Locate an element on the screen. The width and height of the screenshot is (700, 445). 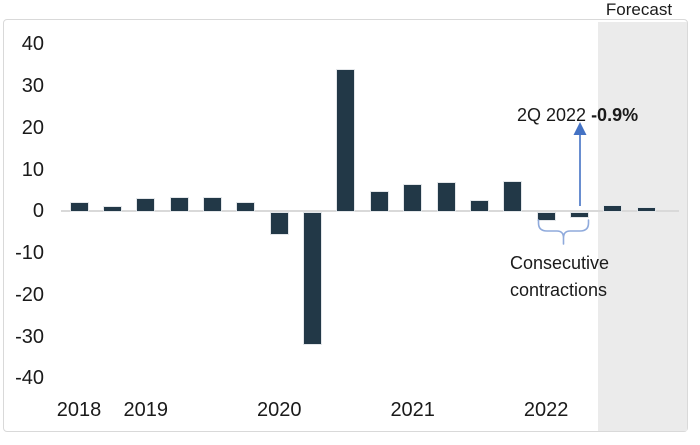
annotation-consecutive-line2: contractions is located at coordinates (559, 290).